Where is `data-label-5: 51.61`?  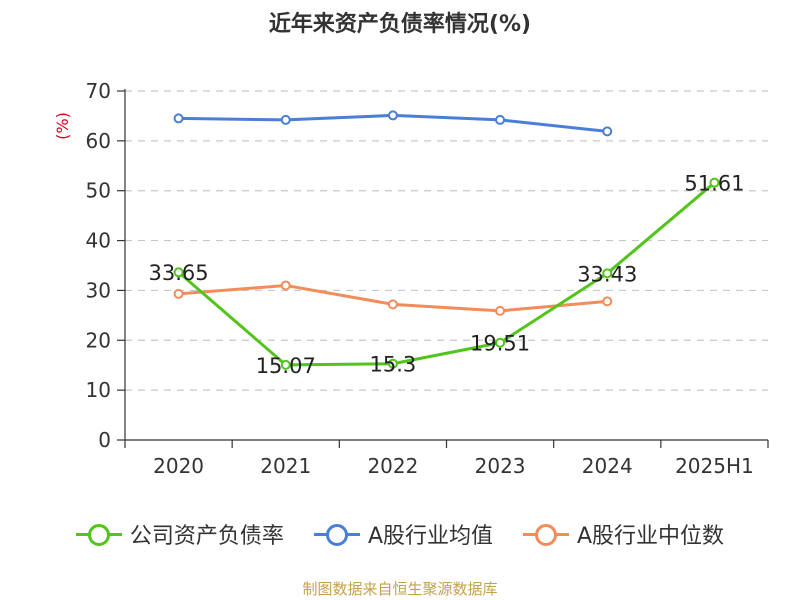
data-label-5: 51.61 is located at coordinates (714, 184).